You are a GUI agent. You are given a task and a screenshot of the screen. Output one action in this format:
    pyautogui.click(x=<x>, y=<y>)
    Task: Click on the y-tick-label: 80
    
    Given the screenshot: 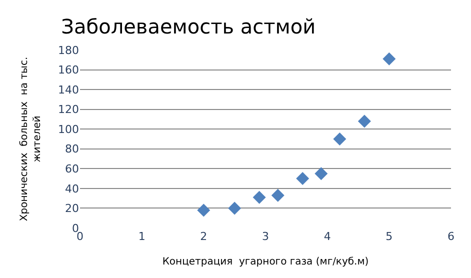 What is the action you would take?
    pyautogui.click(x=72, y=149)
    